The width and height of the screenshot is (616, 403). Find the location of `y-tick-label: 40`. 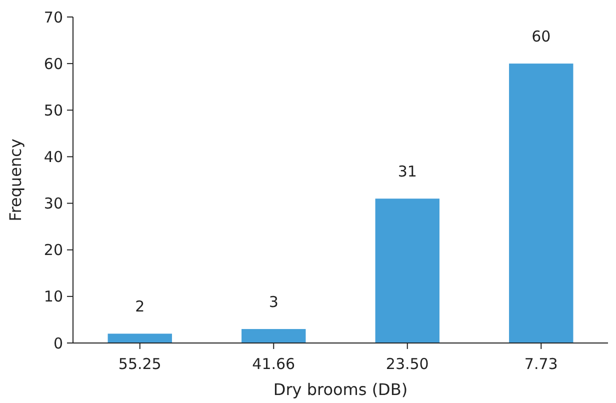

y-tick-label: 40 is located at coordinates (53, 157).